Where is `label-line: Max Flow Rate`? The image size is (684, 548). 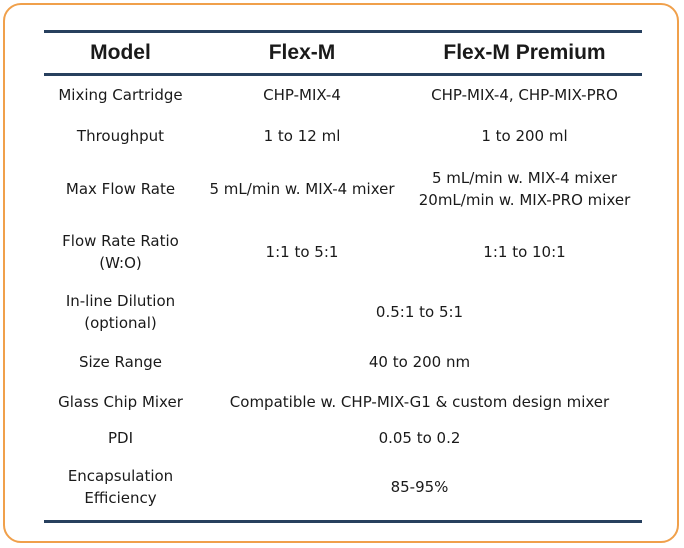
label-line: Max Flow Rate is located at coordinates (120, 189).